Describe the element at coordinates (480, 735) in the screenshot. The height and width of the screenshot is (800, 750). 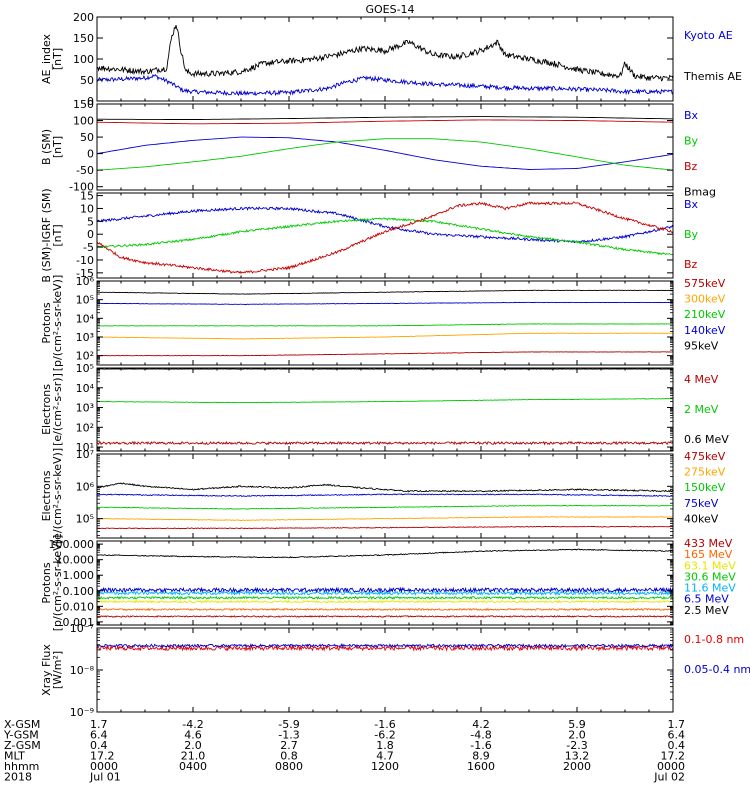
I see `ephemeris-value: -4.8` at that location.